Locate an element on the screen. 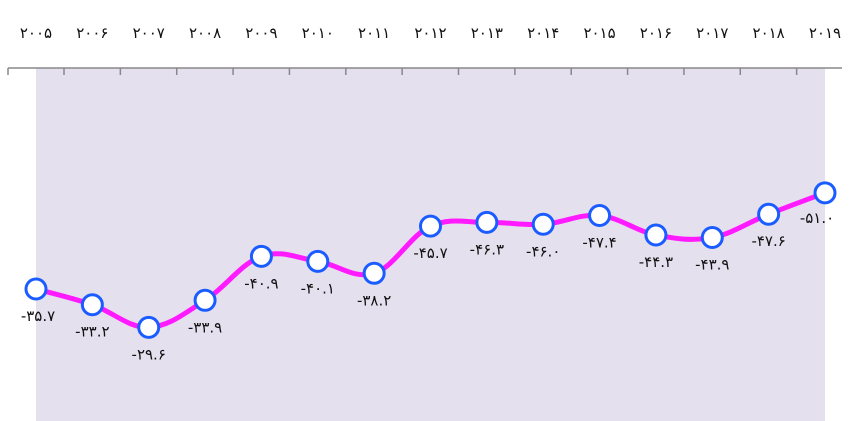  x-axis-ticks is located at coordinates (402, 71).